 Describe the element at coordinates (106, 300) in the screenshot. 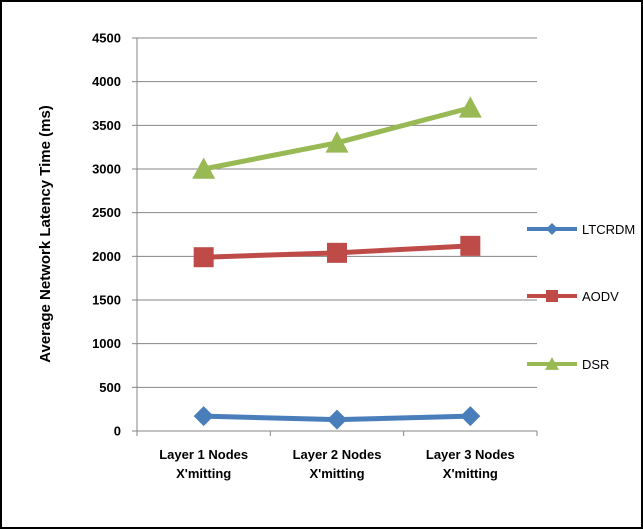

I see `y-tick-label: 1500` at that location.